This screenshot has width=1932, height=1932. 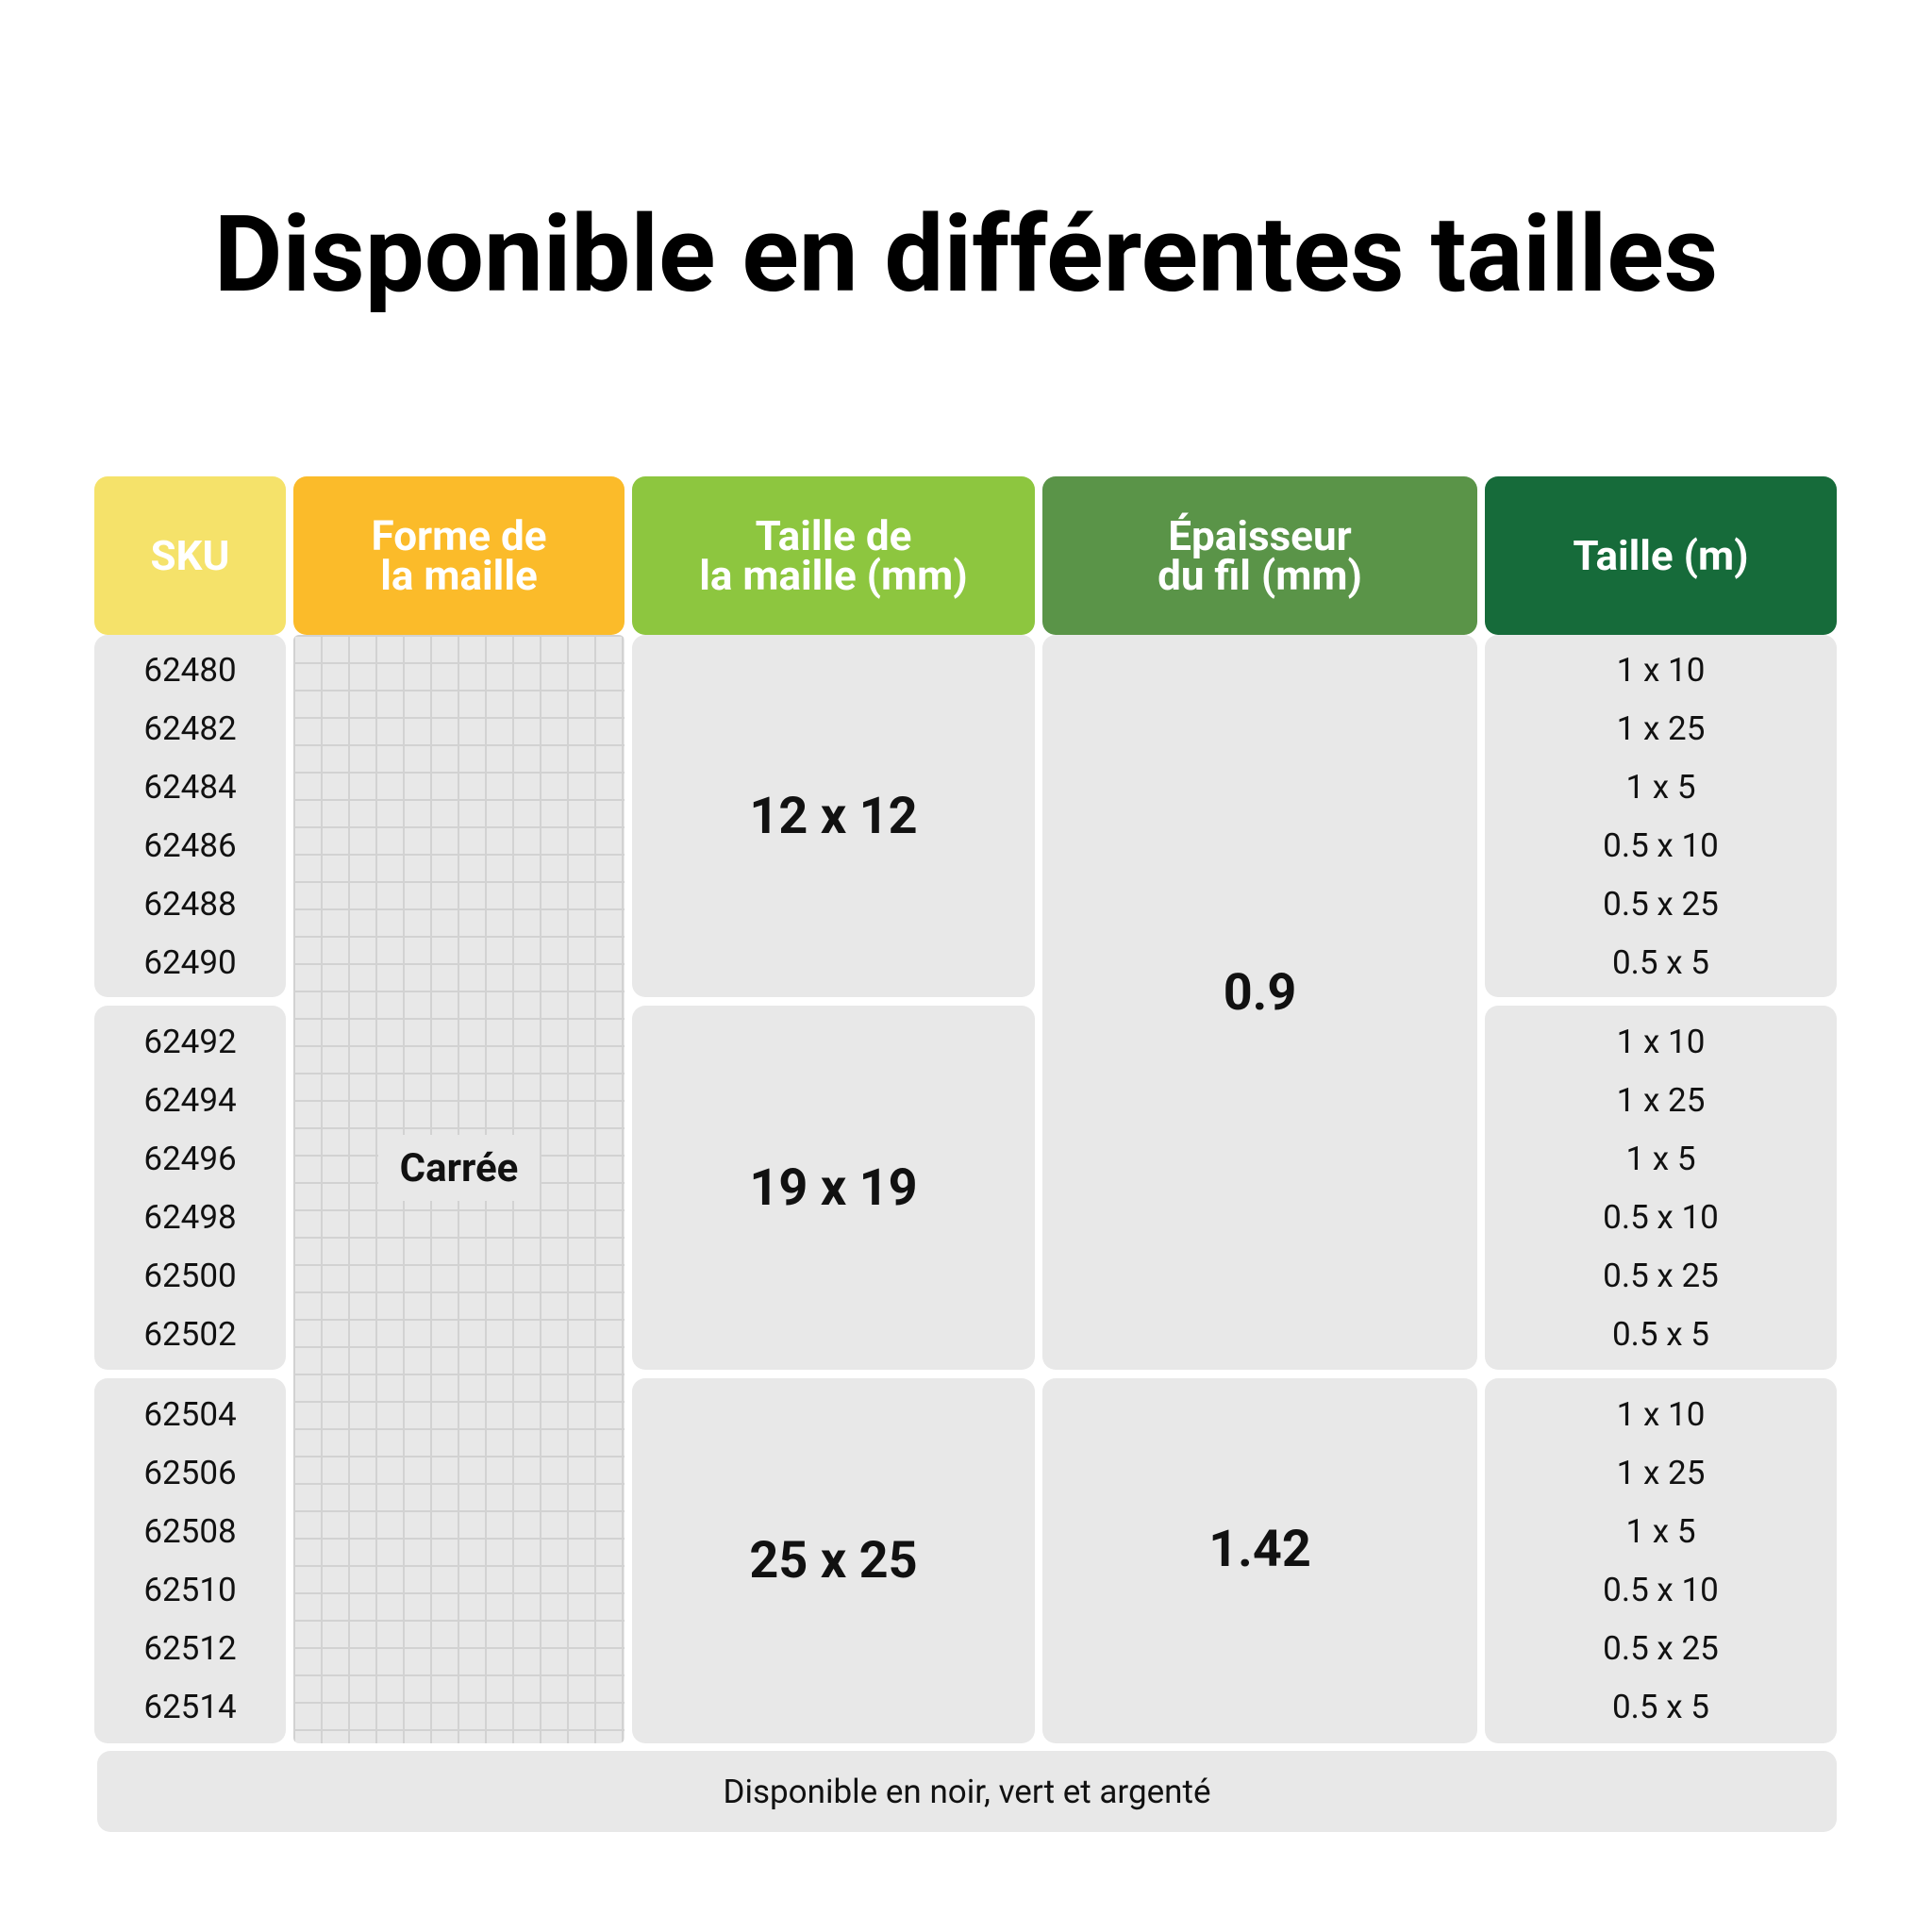 I want to click on sku: 62492, so click(x=190, y=1042).